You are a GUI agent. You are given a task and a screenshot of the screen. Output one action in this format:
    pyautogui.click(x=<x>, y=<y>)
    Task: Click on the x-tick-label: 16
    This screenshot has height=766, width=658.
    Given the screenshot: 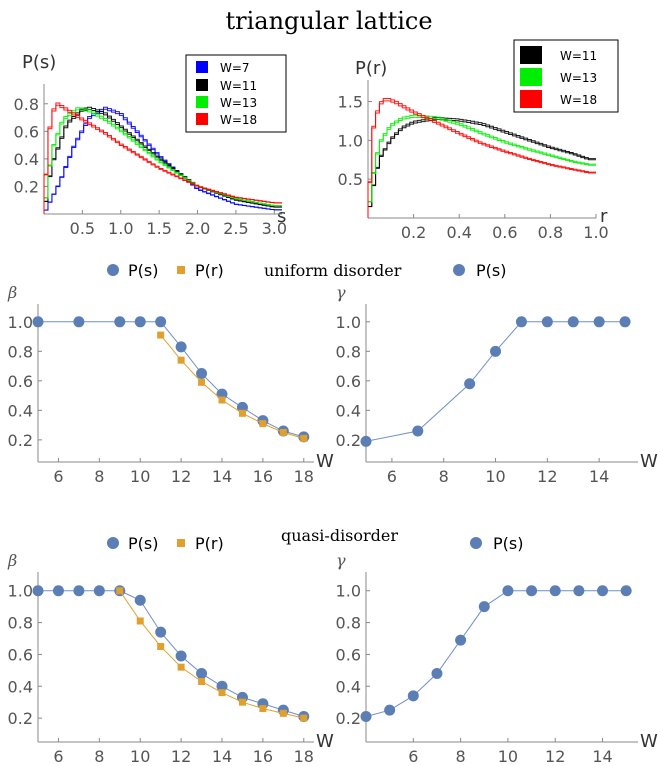 What is the action you would take?
    pyautogui.click(x=263, y=476)
    